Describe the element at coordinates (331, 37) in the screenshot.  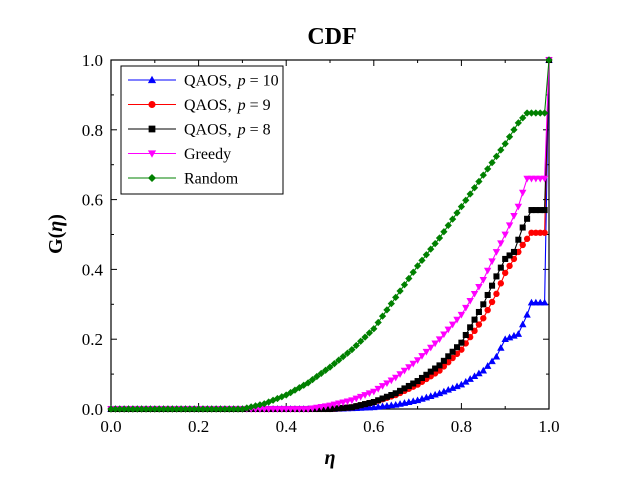
I see `chart-title: CDF` at that location.